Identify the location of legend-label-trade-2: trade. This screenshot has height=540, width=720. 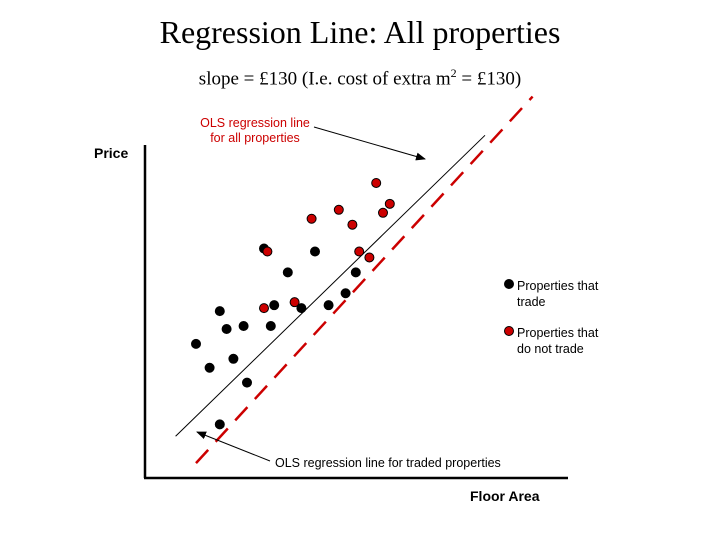
(531, 302).